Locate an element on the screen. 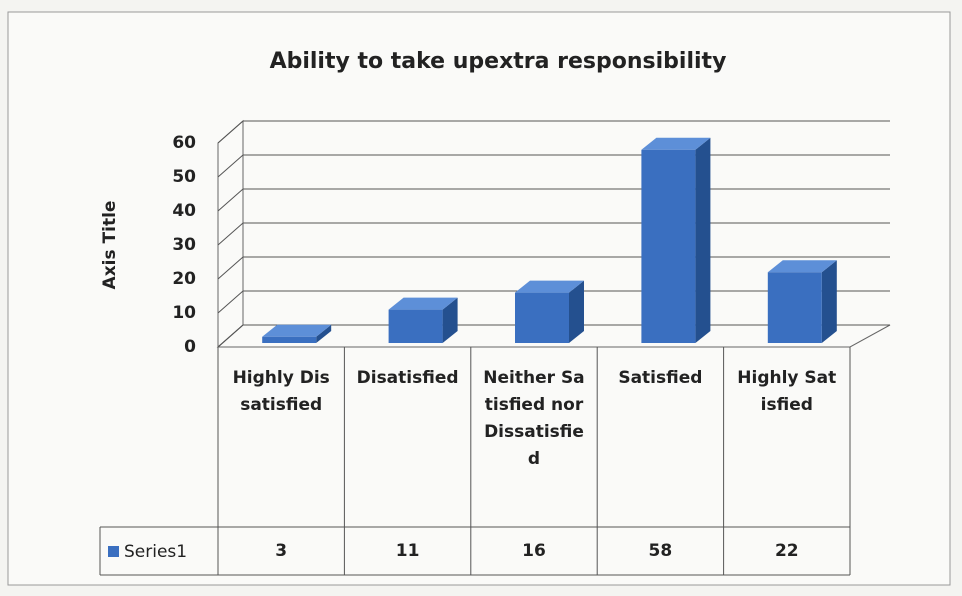 Image resolution: width=962 pixels, height=596 pixels. grid-line is located at coordinates (553, 132).